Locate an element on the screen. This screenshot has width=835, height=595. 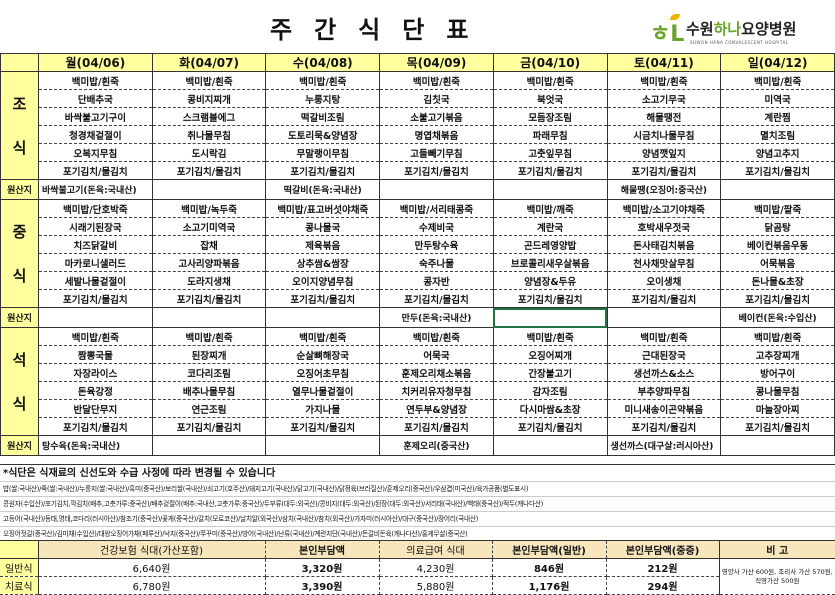
price-cell: 6,640원 is located at coordinates (152, 567).